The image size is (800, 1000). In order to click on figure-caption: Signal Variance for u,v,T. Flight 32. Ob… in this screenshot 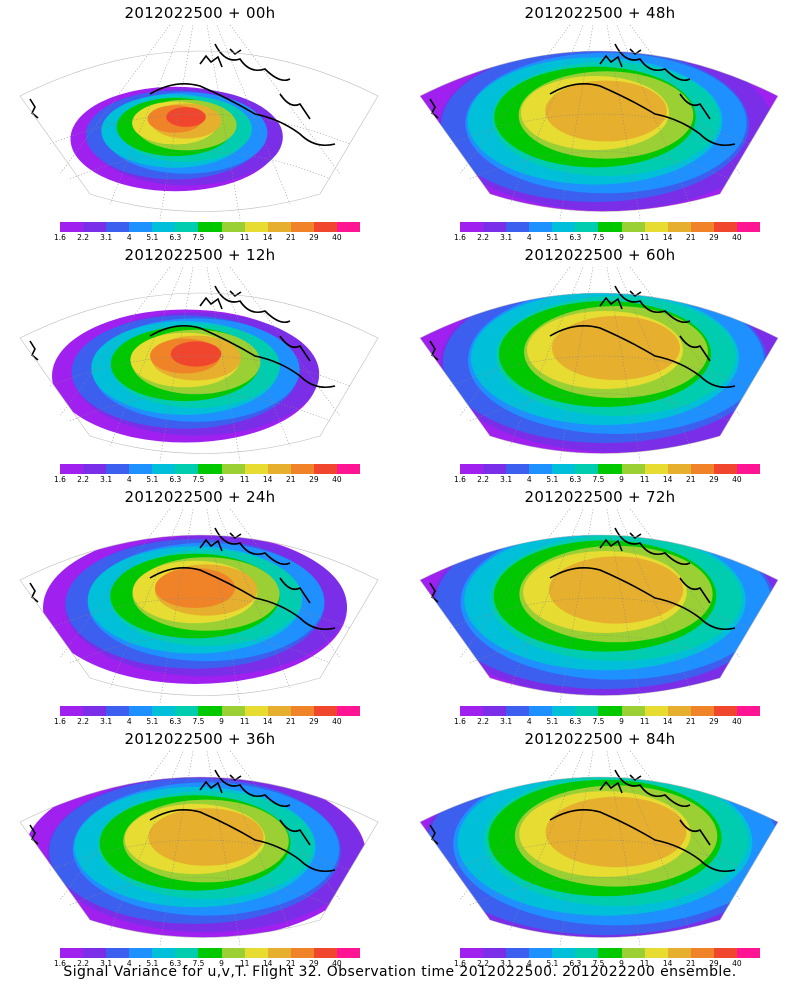, I will do `click(400, 972)`.